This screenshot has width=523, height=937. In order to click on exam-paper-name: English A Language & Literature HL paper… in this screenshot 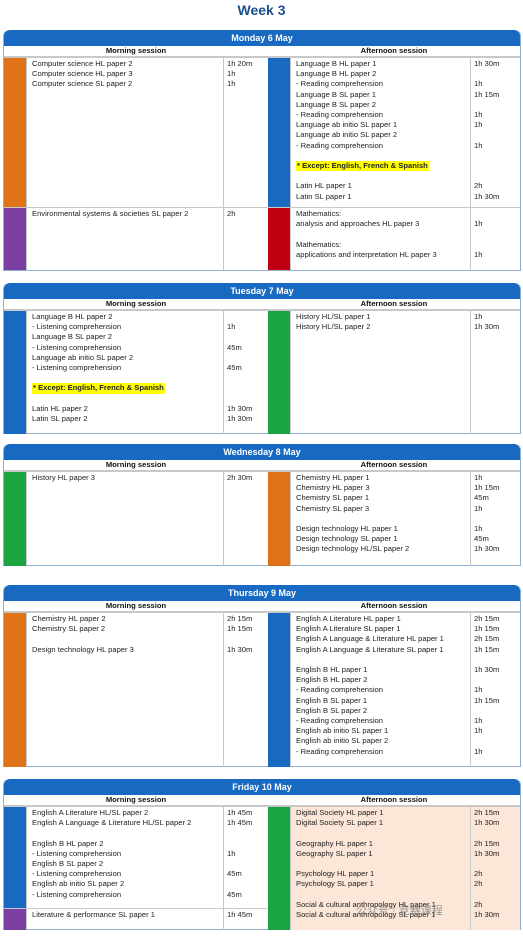, I will do `click(370, 639)`.